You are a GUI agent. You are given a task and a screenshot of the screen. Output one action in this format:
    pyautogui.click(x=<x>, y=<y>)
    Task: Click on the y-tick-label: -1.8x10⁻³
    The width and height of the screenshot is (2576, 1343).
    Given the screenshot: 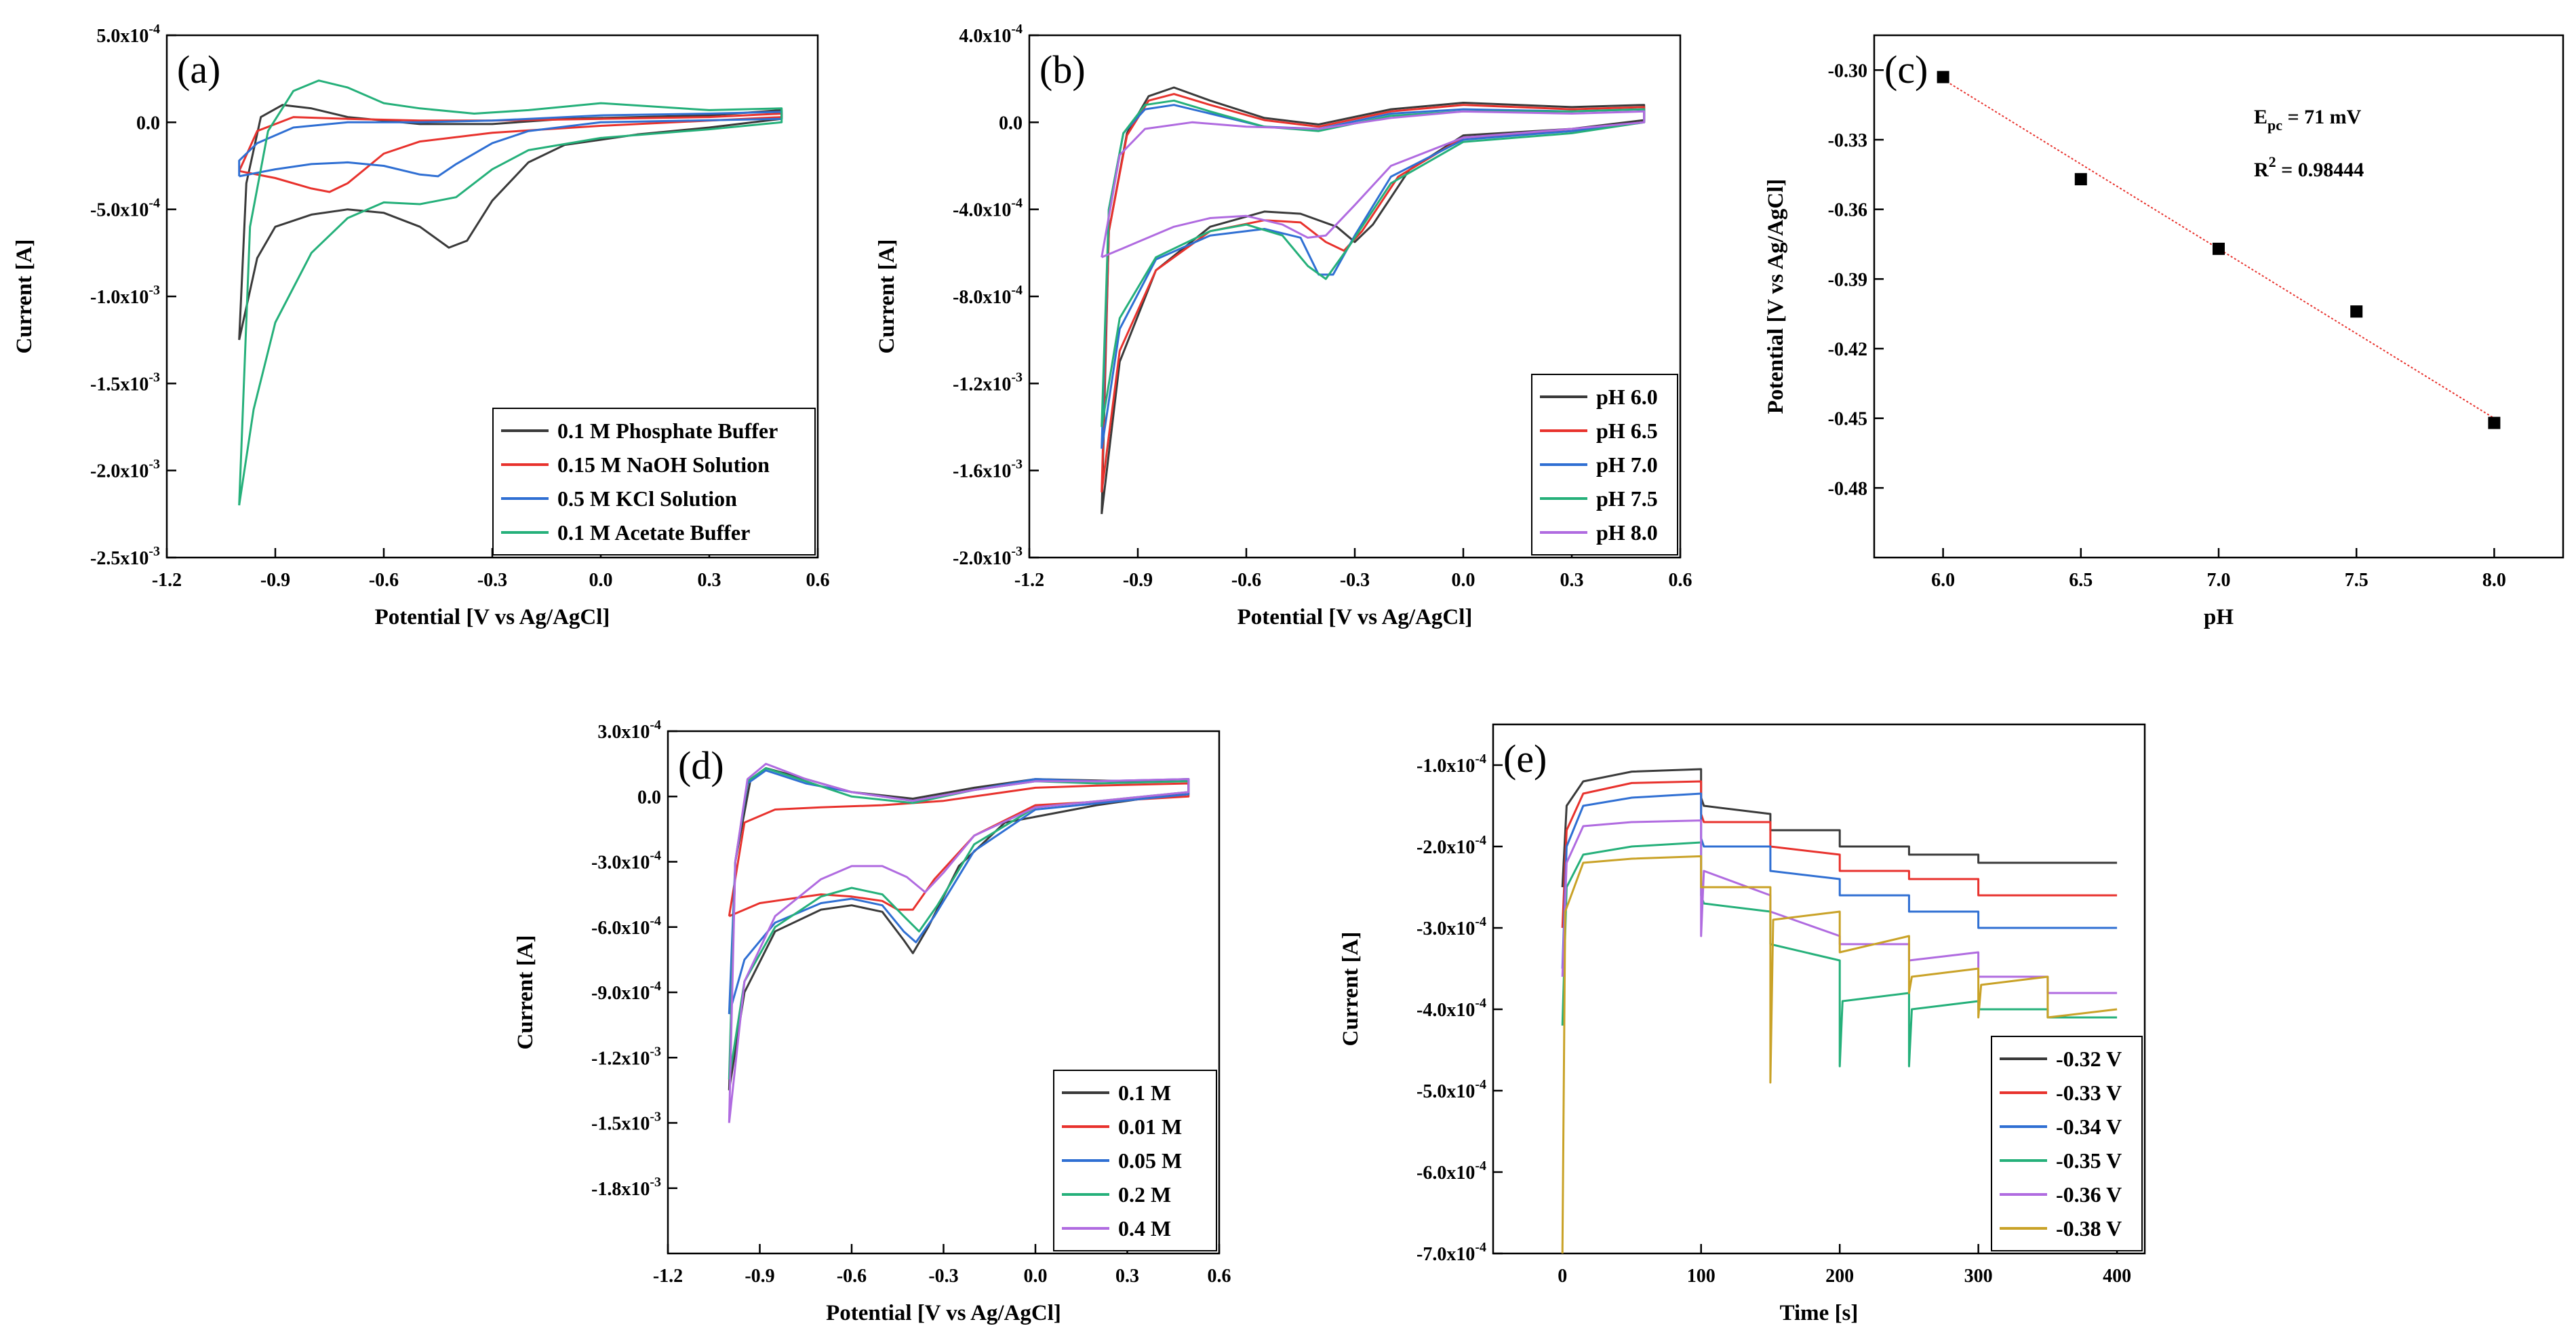 What is the action you would take?
    pyautogui.click(x=626, y=1187)
    